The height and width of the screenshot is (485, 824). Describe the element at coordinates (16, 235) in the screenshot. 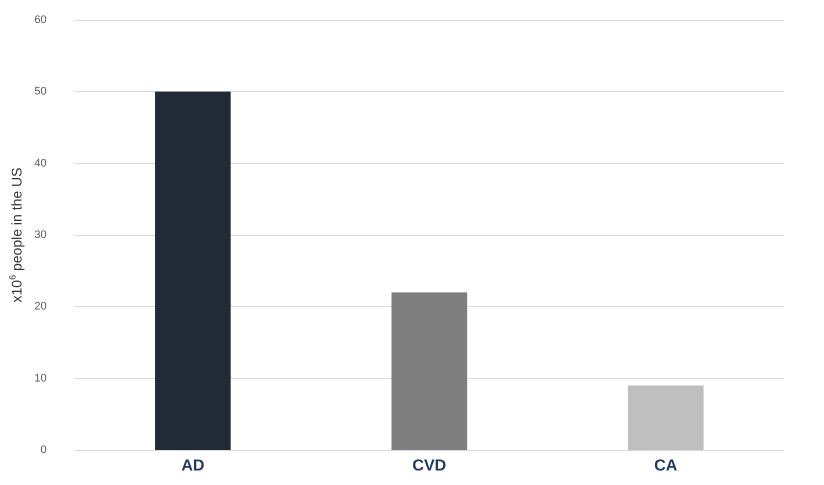

I see `y-axis-title: x106 people in the US` at that location.